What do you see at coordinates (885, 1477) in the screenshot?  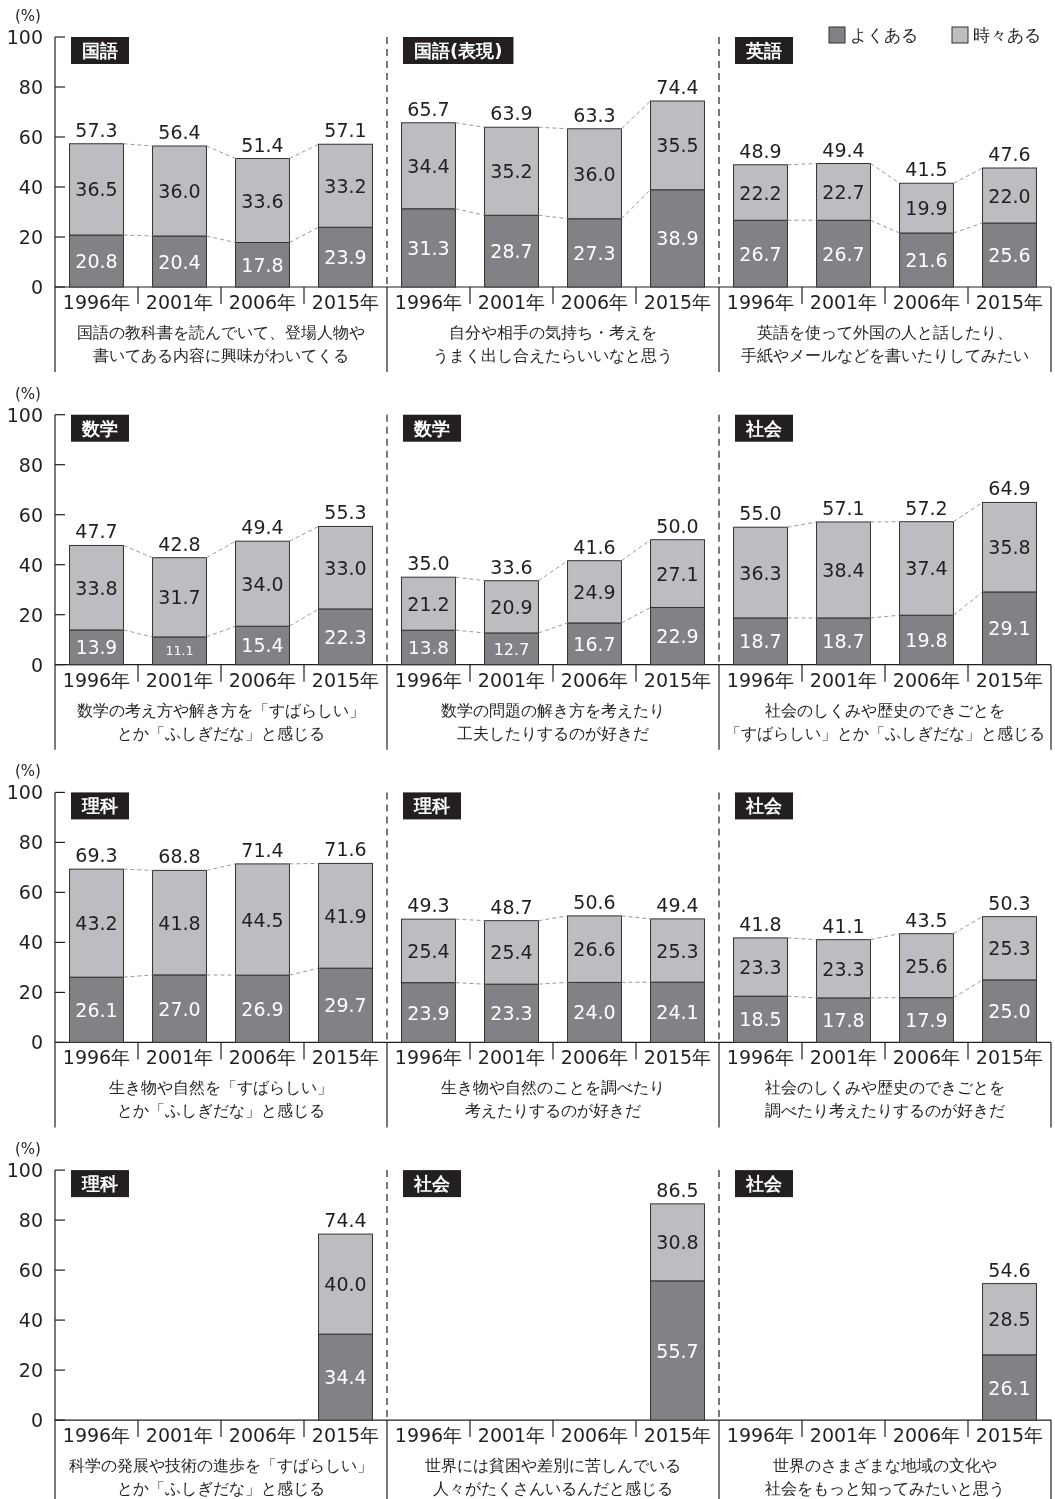 I see `x-axis-title: 世界のさまざまな地域の文化や社会をもっと知ってみたいと思う` at bounding box center [885, 1477].